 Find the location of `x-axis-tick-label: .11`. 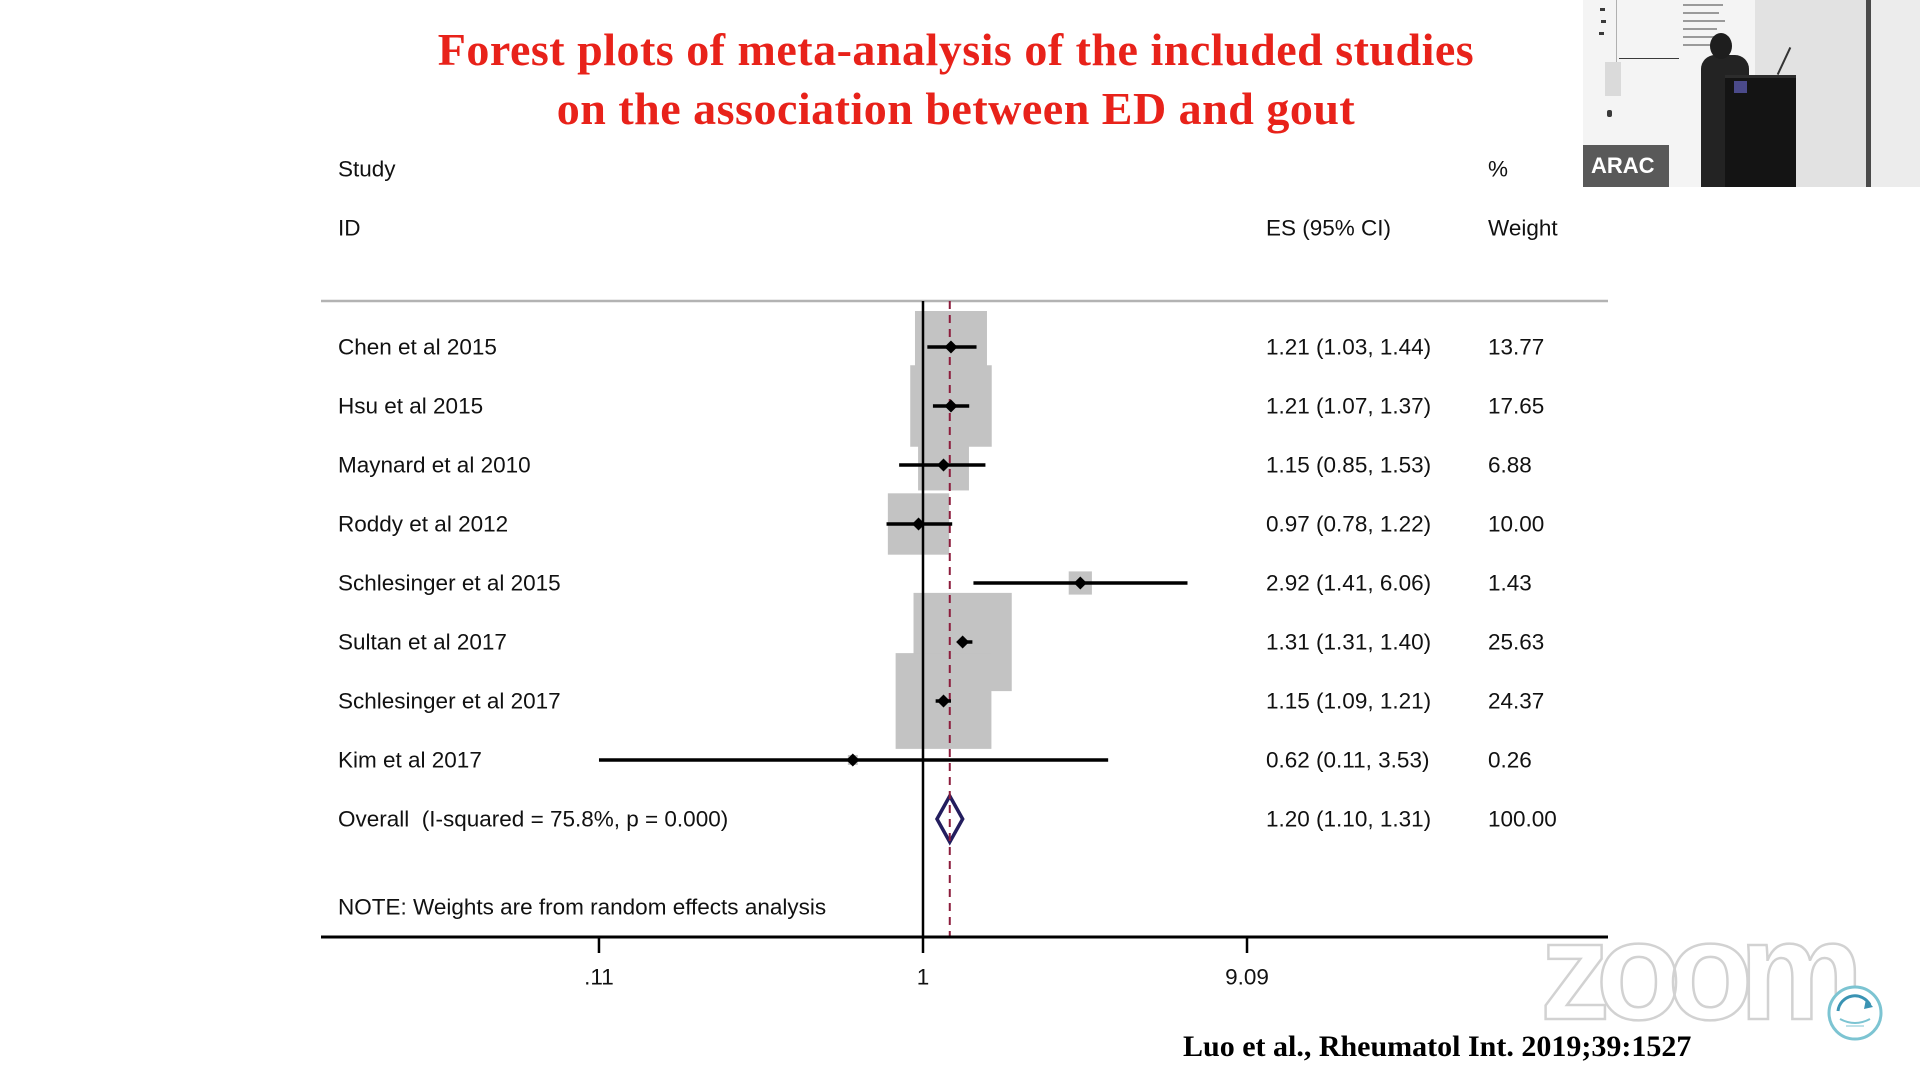

x-axis-tick-label: .11 is located at coordinates (599, 977).